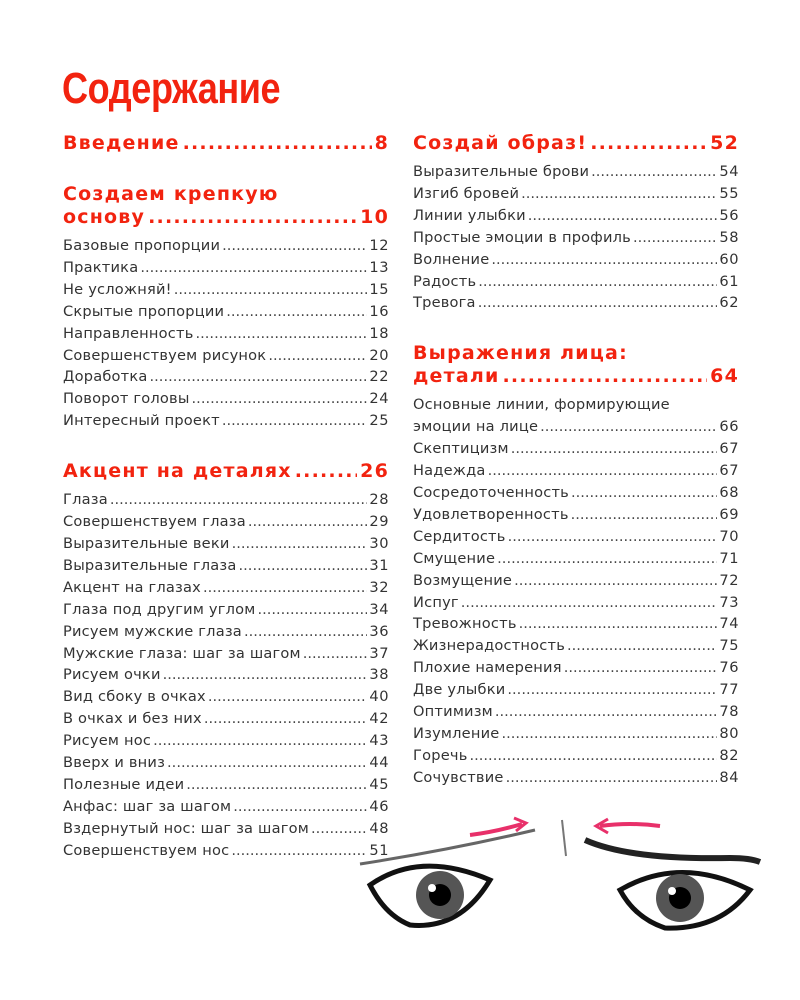 The width and height of the screenshot is (800, 1000). I want to click on toc-entry: Выразительные глаза 31, so click(226, 566).